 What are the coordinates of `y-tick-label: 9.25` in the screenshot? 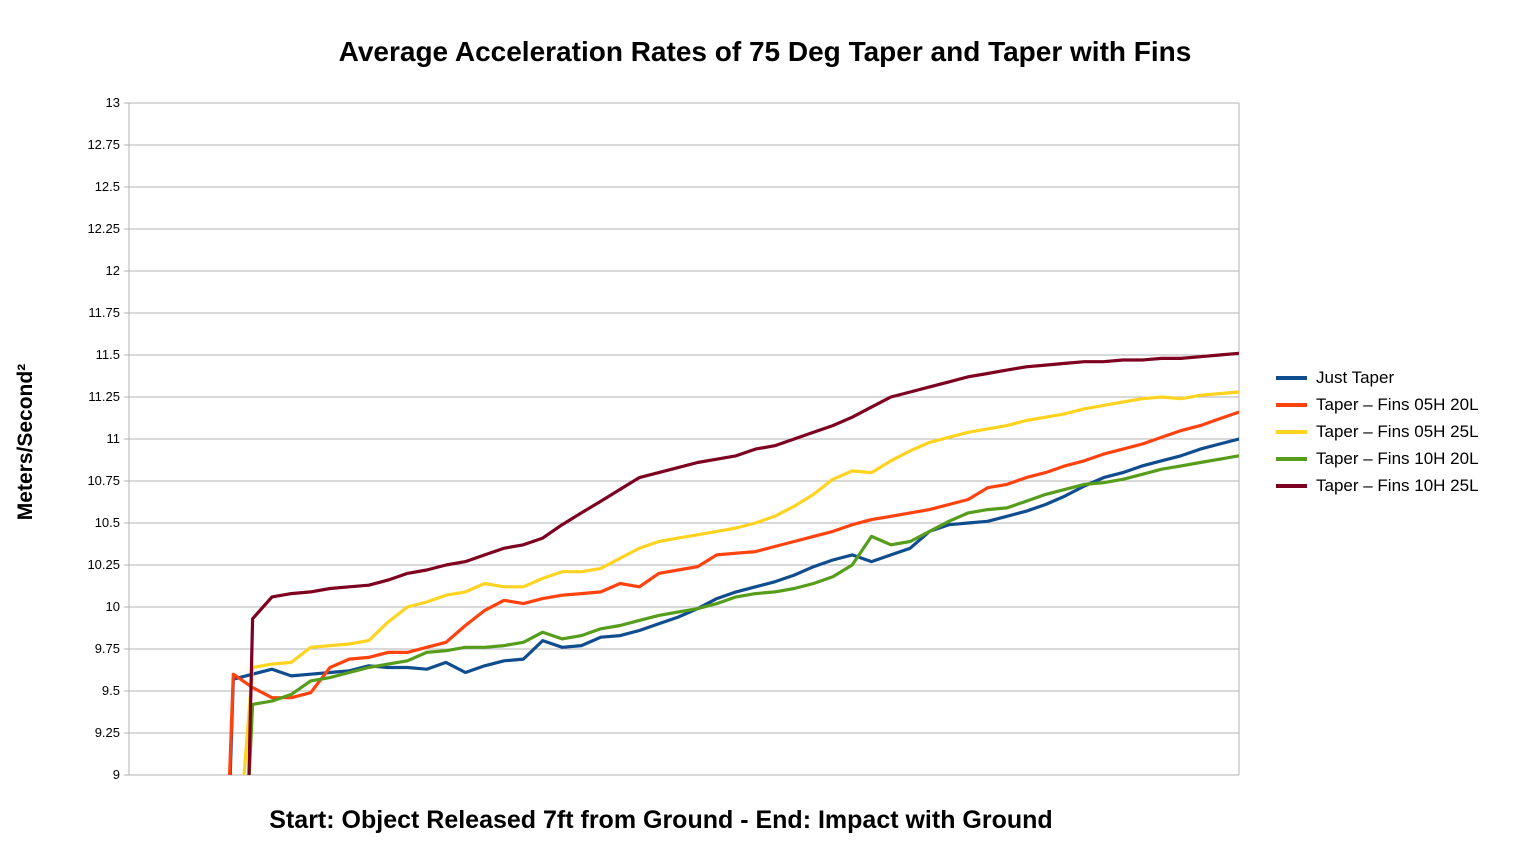 It's located at (107, 732).